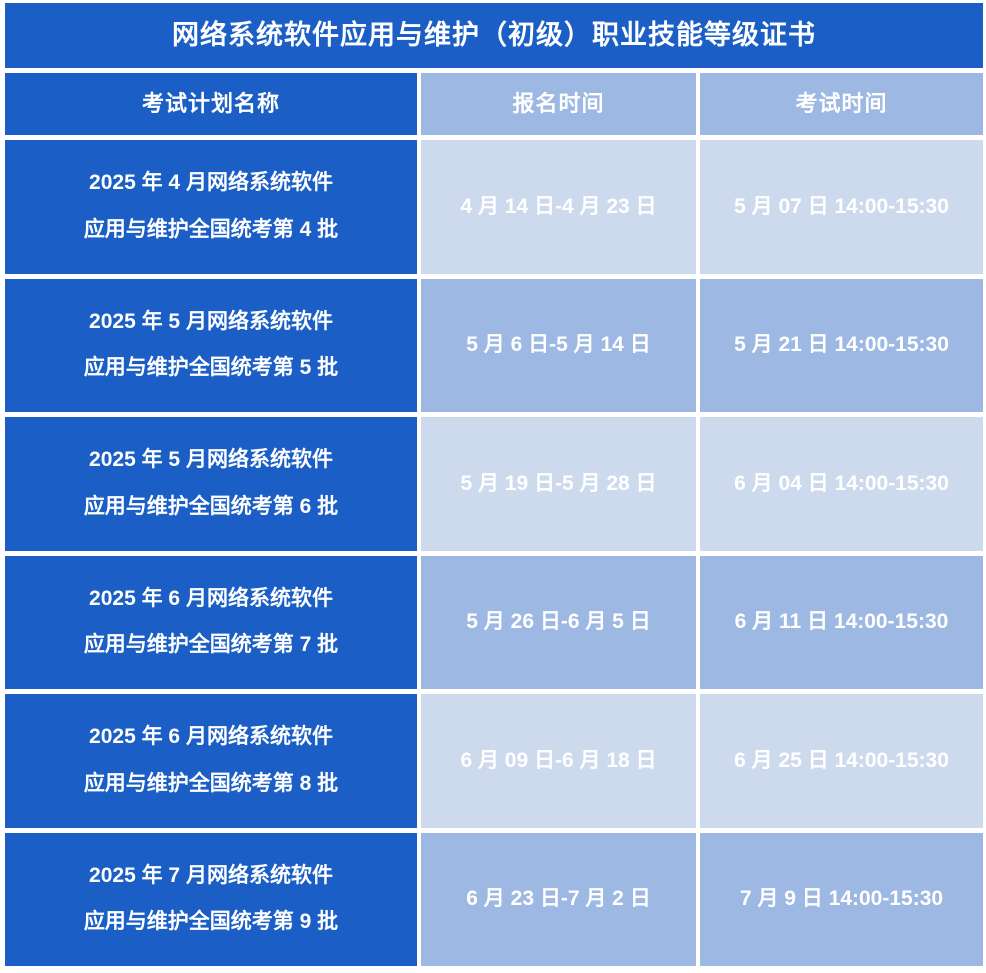 The image size is (986, 973). Describe the element at coordinates (211, 345) in the screenshot. I see `plan-cell: 2025 年 5 月网络系统软件 应用与维护全国统考第 5 批` at that location.